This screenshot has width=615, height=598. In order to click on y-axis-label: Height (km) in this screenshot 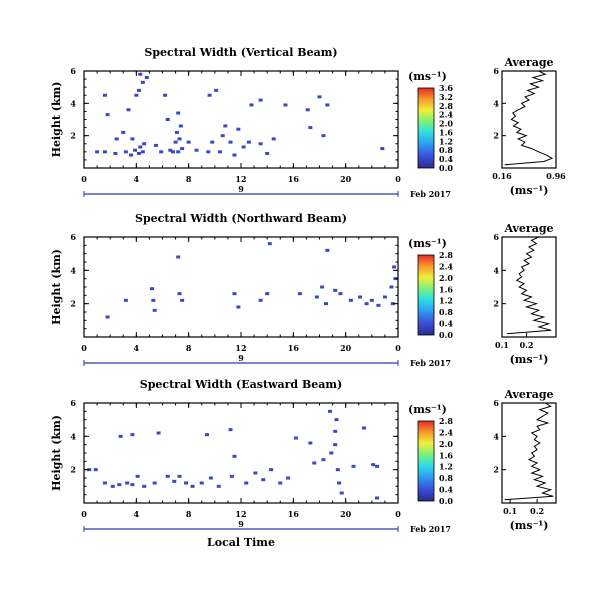, I will do `click(56, 287)`.